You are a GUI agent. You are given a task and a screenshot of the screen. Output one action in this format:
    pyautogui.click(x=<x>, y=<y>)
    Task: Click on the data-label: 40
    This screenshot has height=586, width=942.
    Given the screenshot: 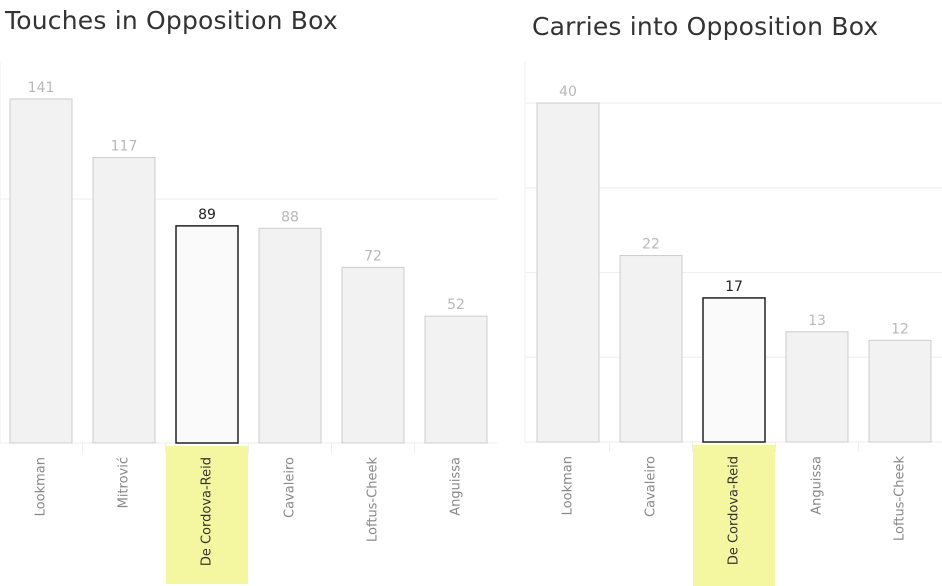 What is the action you would take?
    pyautogui.click(x=568, y=92)
    